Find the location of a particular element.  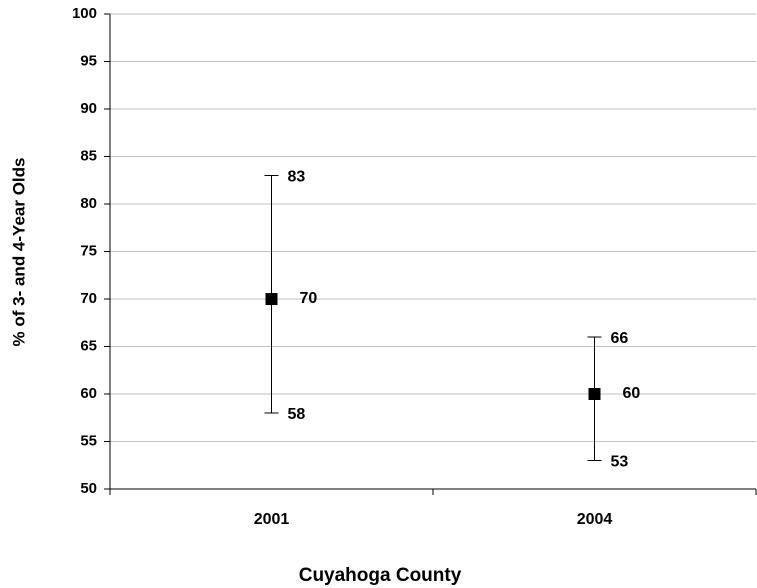

y-tick-label: 80 is located at coordinates (88, 203).